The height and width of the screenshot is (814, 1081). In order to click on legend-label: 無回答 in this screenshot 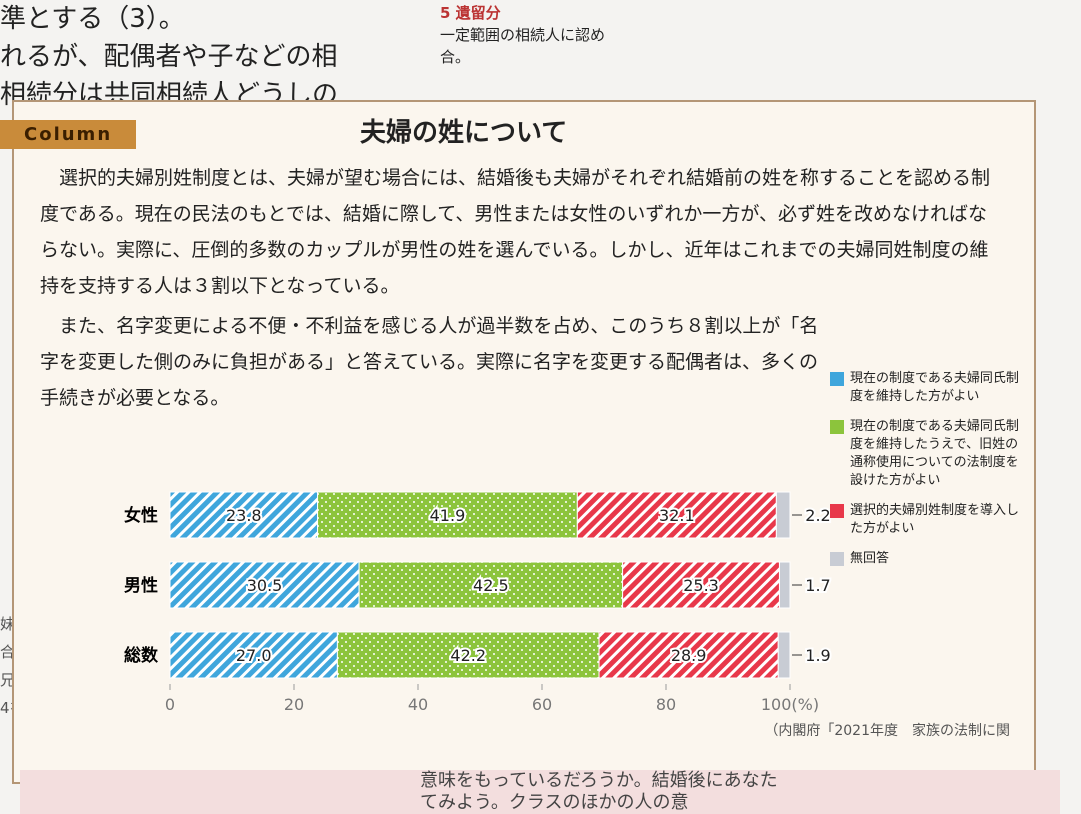, I will do `click(870, 558)`.